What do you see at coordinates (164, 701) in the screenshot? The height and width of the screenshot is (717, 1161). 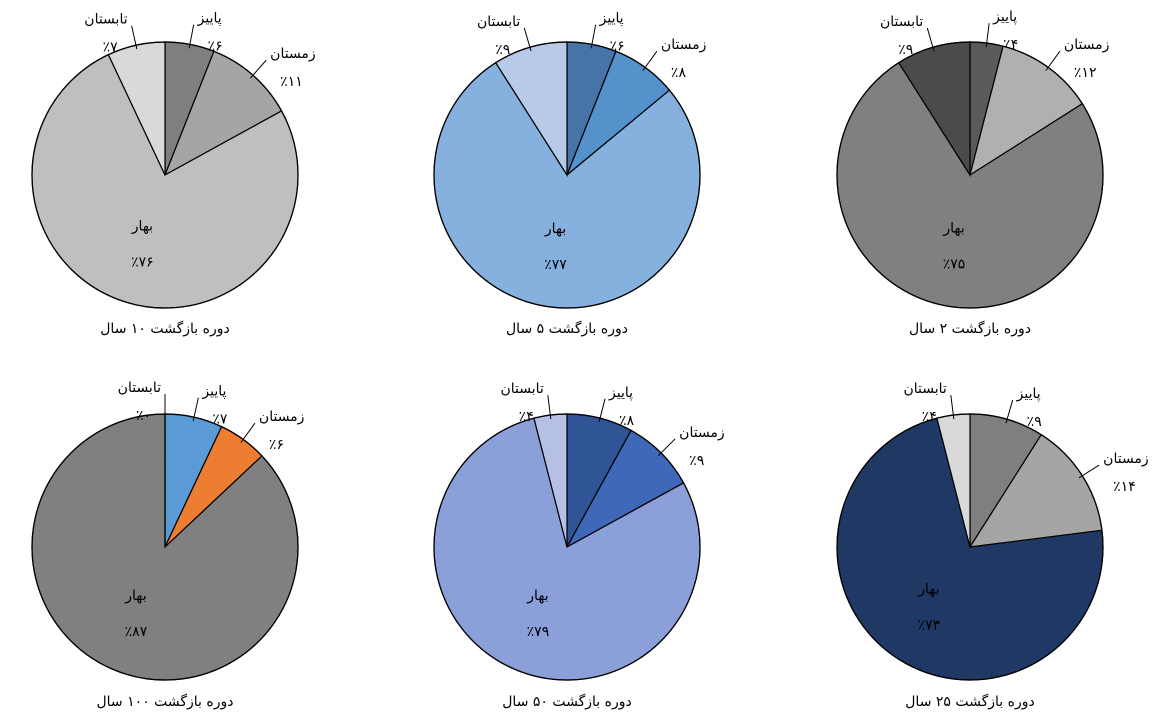 I see `chart-title: دوره بازگشت ۱۰۰ سال` at bounding box center [164, 701].